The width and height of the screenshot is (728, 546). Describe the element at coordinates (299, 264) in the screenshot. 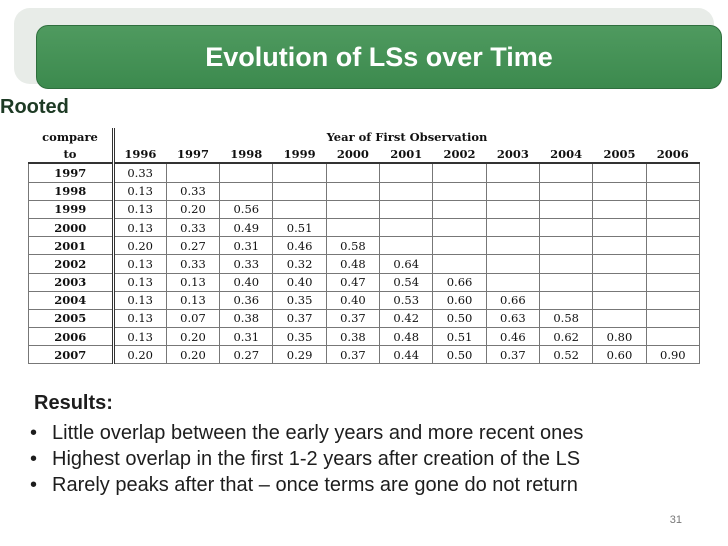

I see `table-cell: 0.32` at that location.